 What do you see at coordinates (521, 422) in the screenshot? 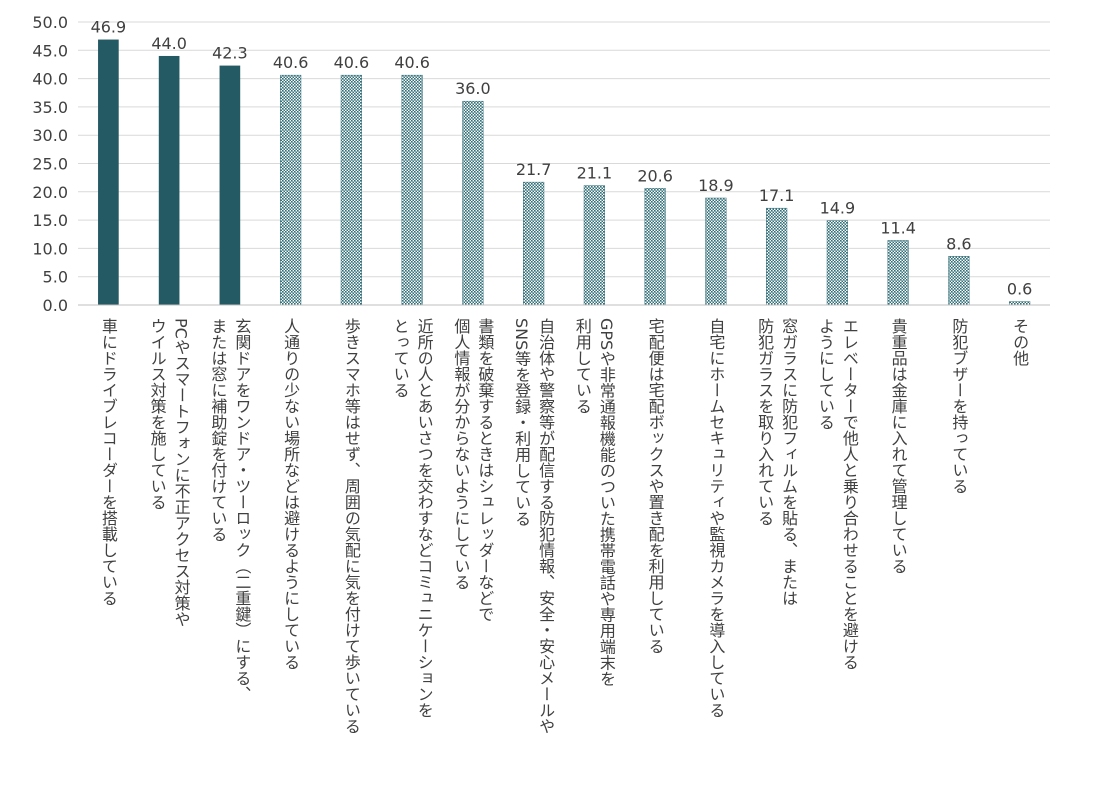
I see `category-label: SNS等を登録・利用している` at bounding box center [521, 422].